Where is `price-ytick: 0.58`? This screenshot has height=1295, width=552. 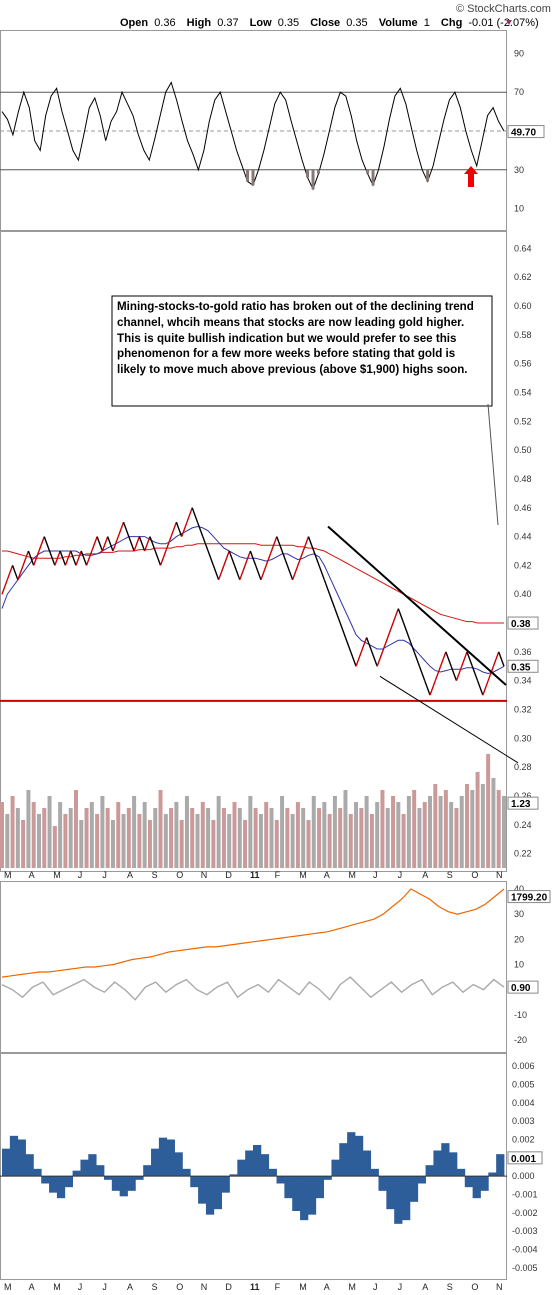
price-ytick: 0.58 is located at coordinates (523, 335).